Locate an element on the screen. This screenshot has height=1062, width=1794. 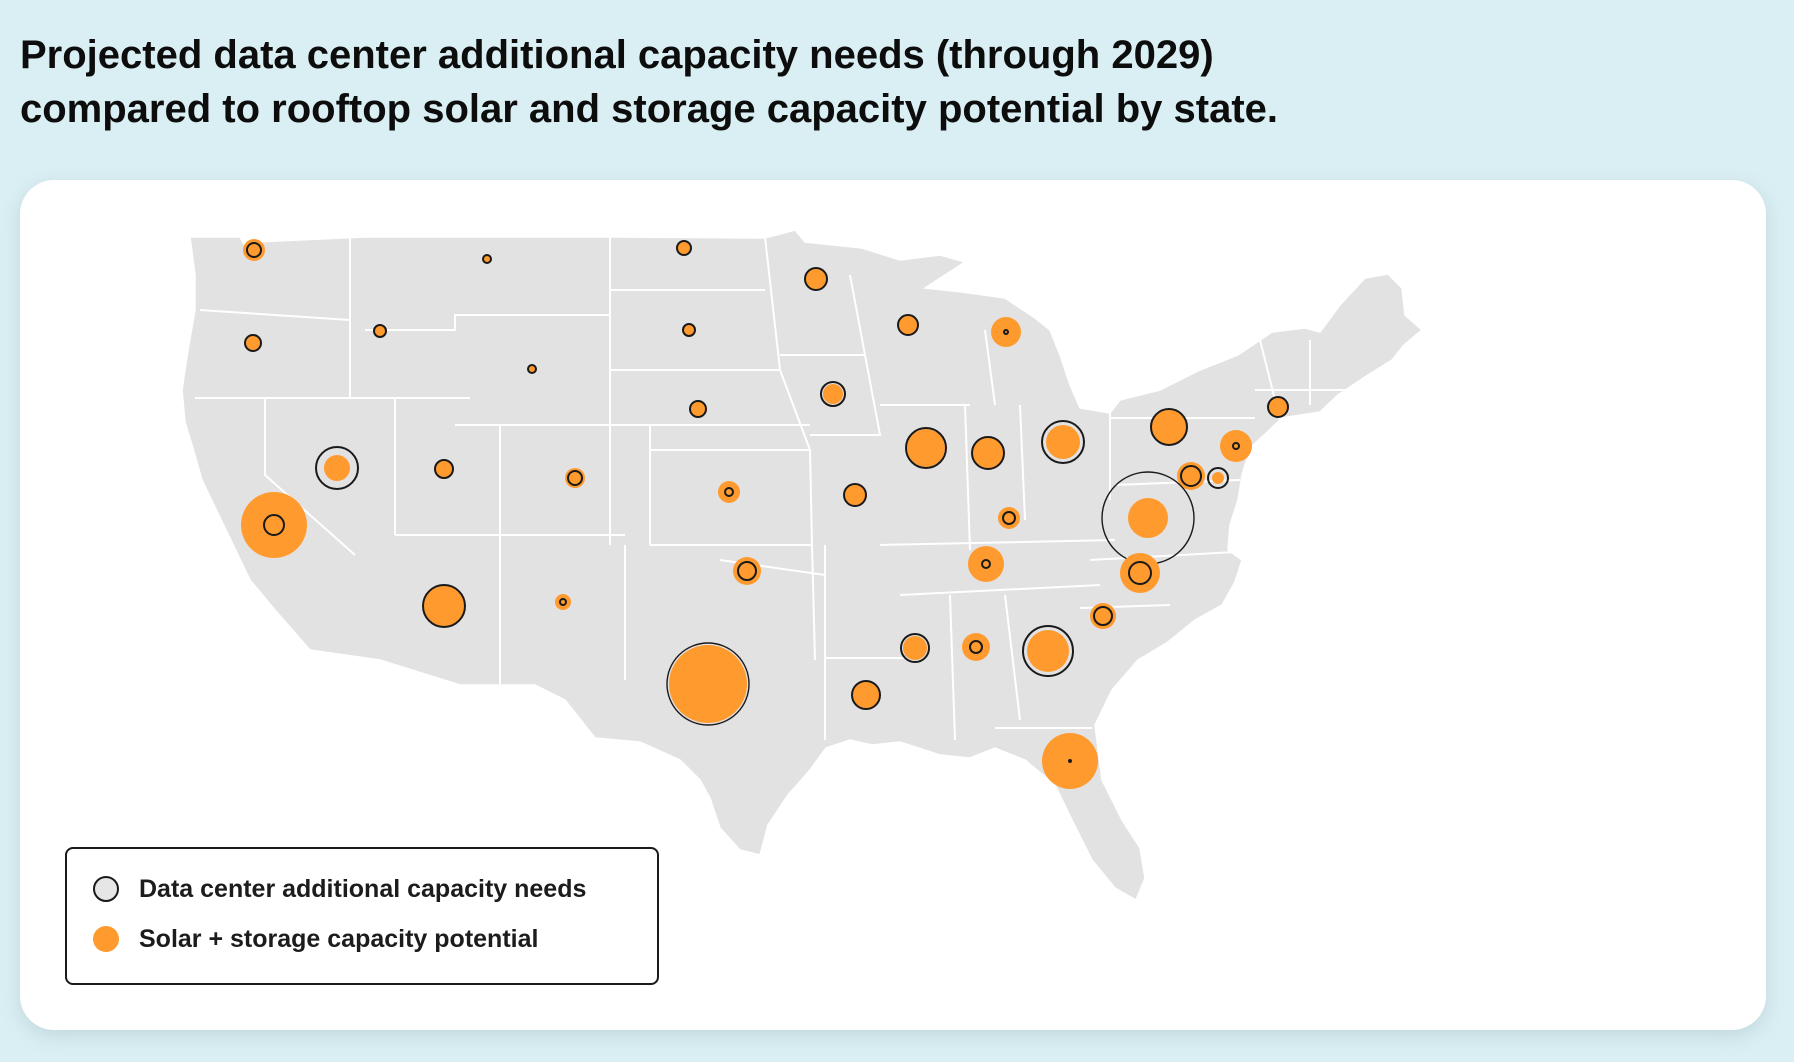
data-center-ring-oh is located at coordinates (1063, 442).